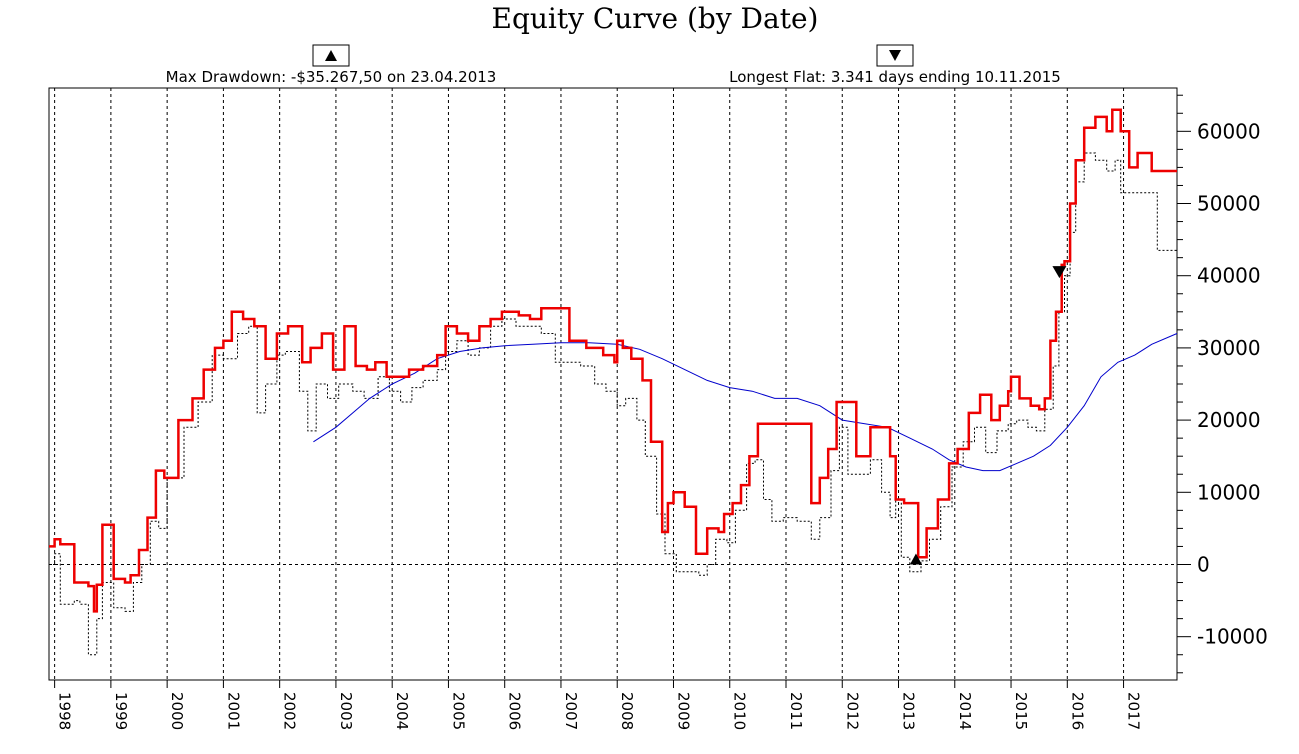 This screenshot has width=1299, height=754. I want to click on x-tick-label: 2005, so click(458, 711).